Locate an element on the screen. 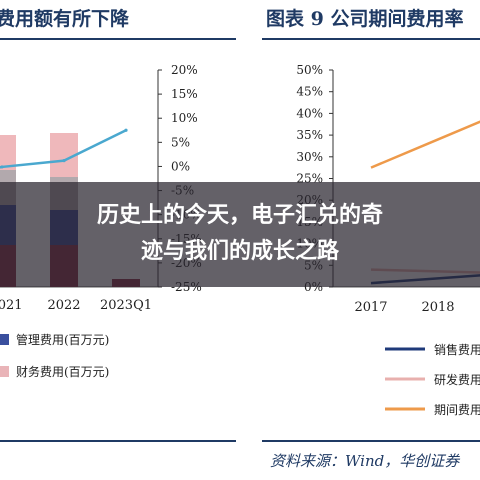 This screenshot has height=480, width=480. right-y-tick-label: 45% is located at coordinates (309, 92).